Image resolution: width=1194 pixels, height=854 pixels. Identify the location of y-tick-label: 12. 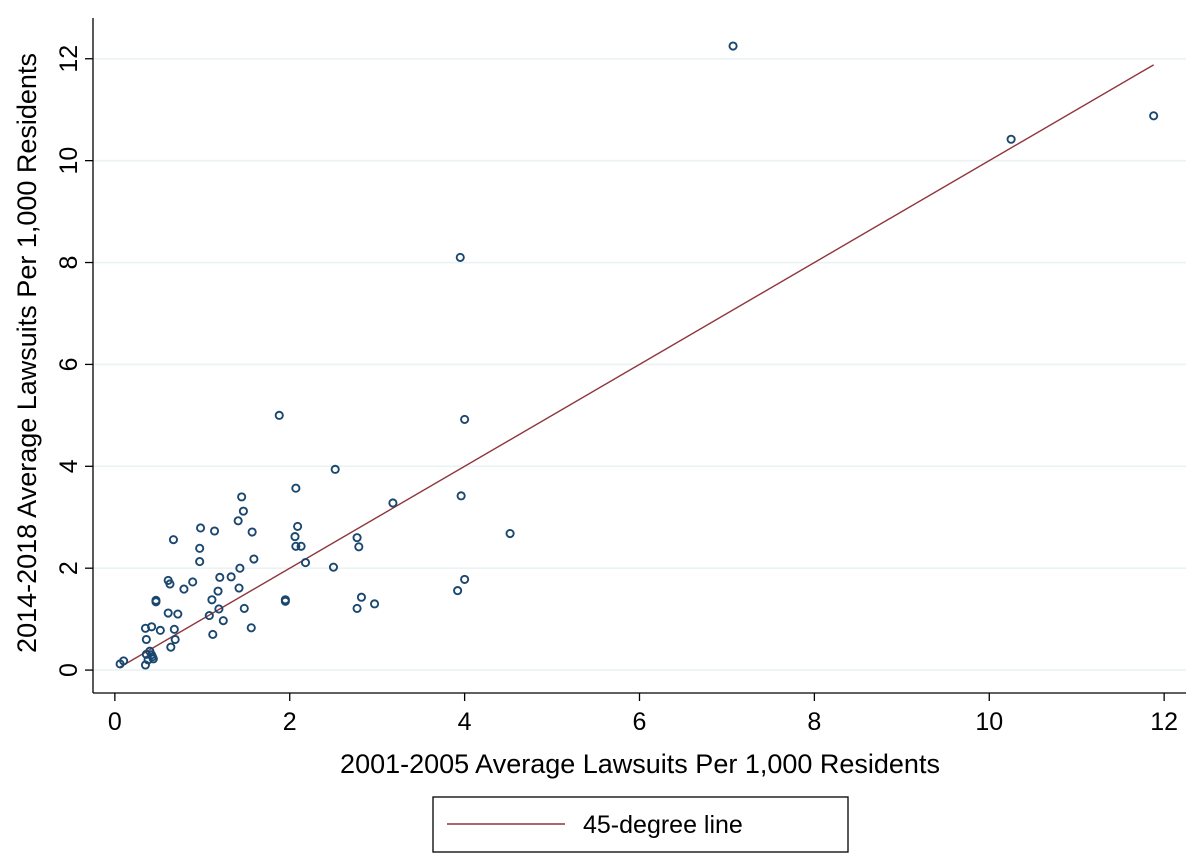
(69, 59).